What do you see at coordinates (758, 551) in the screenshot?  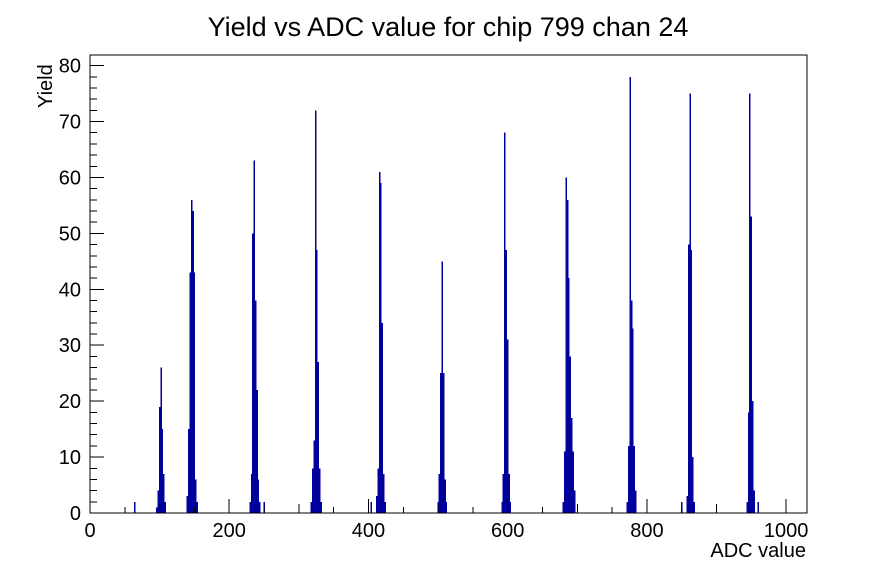 I see `x-axis-title: ADC value` at bounding box center [758, 551].